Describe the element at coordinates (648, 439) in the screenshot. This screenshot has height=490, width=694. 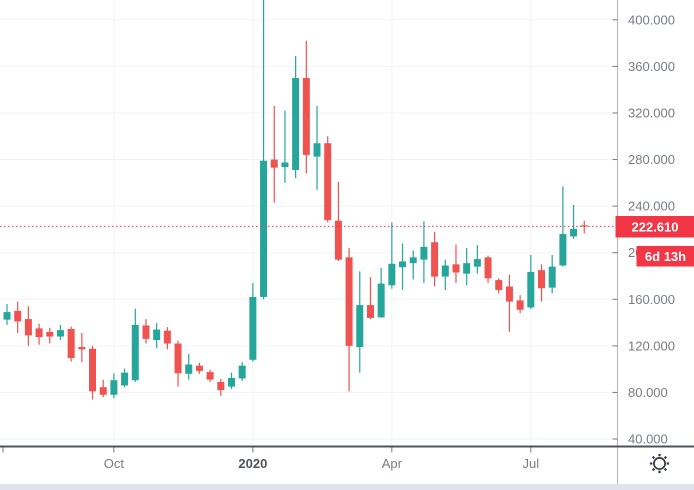
I see `price-tick-label: 40.000` at that location.